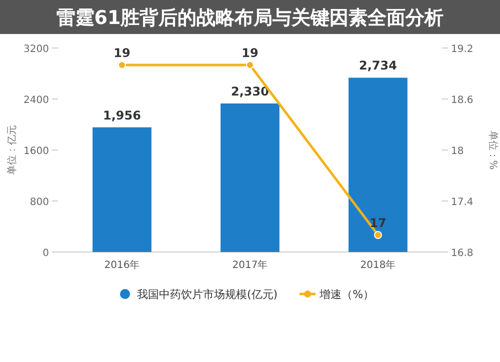 This screenshot has width=500, height=362. I want to click on y2-tick-label: 19.2, so click(462, 49).